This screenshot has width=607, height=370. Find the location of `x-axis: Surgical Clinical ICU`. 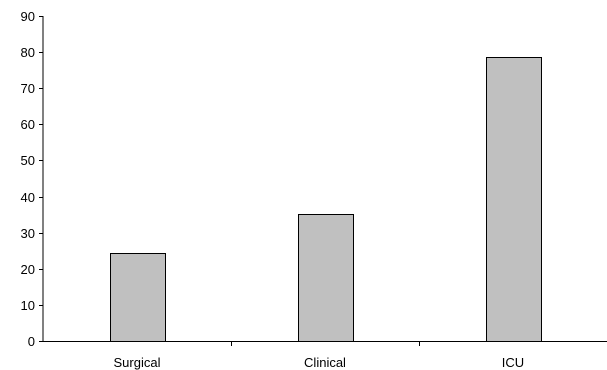

x-axis: Surgical Clinical ICU is located at coordinates (325, 355).